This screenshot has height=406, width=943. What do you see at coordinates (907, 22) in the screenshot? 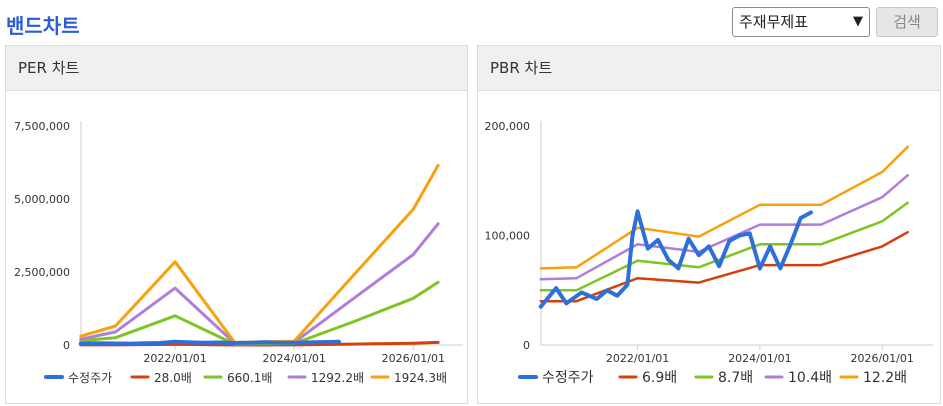
I see `search-button: 검색` at bounding box center [907, 22].